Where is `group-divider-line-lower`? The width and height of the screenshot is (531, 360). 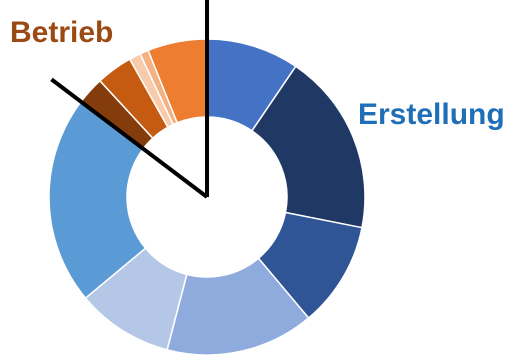 group-divider-line-lower is located at coordinates (129, 138).